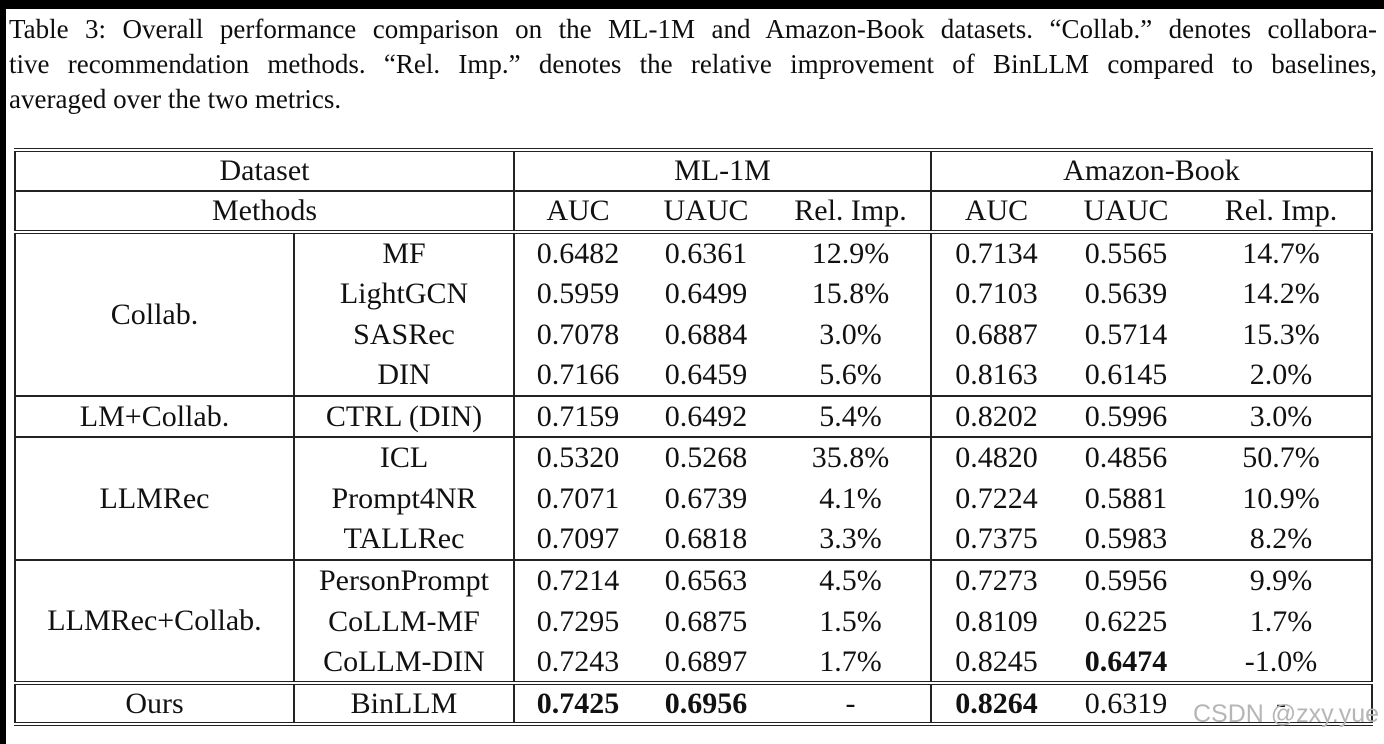 This screenshot has height=744, width=1384. I want to click on cell-amazon-auc: 0.8202, so click(995, 416).